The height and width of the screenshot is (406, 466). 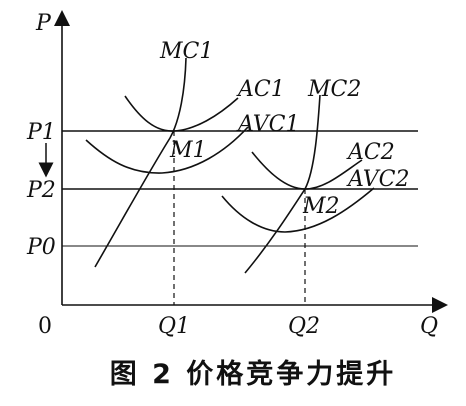 What do you see at coordinates (334, 89) in the screenshot?
I see `mc2-label: MC2` at bounding box center [334, 89].